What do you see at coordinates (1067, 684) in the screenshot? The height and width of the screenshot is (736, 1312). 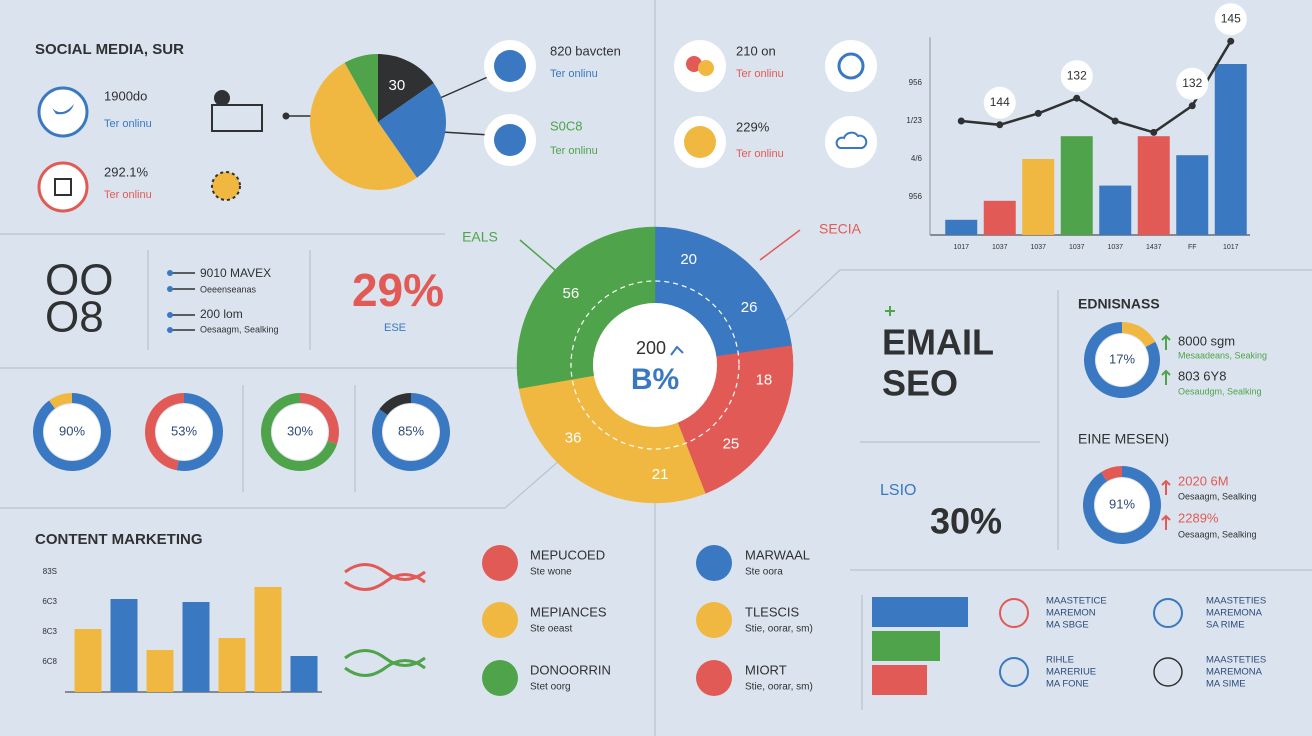 I see `tactic-line: MA FONE` at bounding box center [1067, 684].